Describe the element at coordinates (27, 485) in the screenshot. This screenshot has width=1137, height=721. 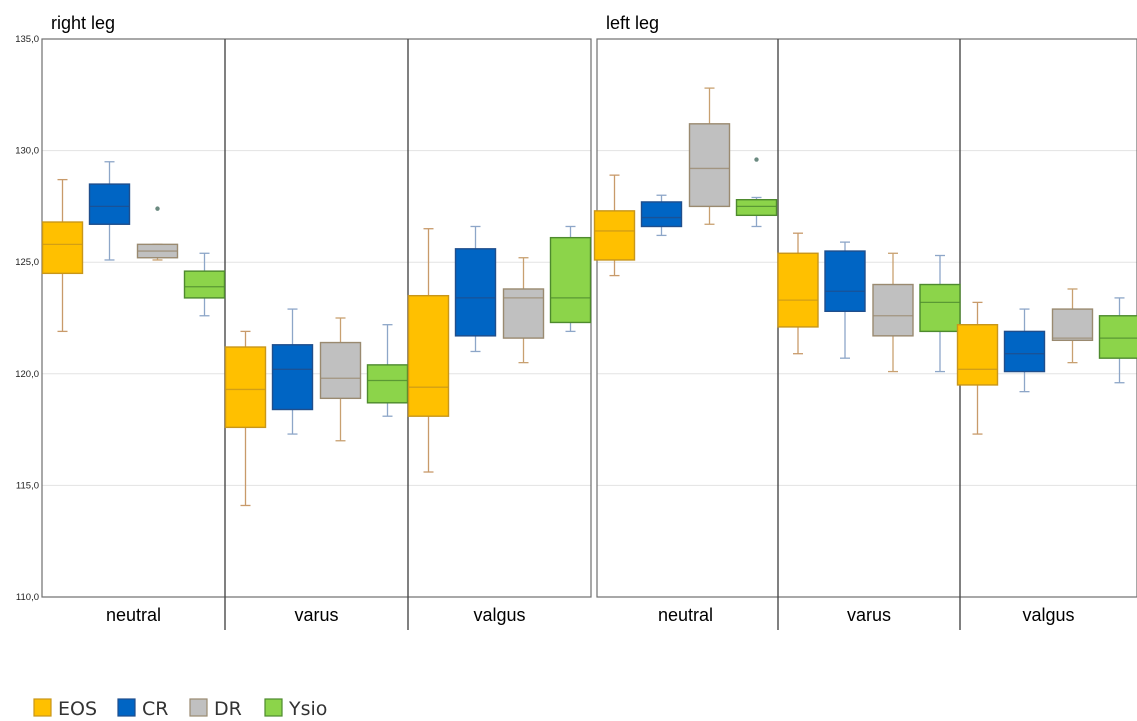
I see `y-tick-label: 115,0` at that location.